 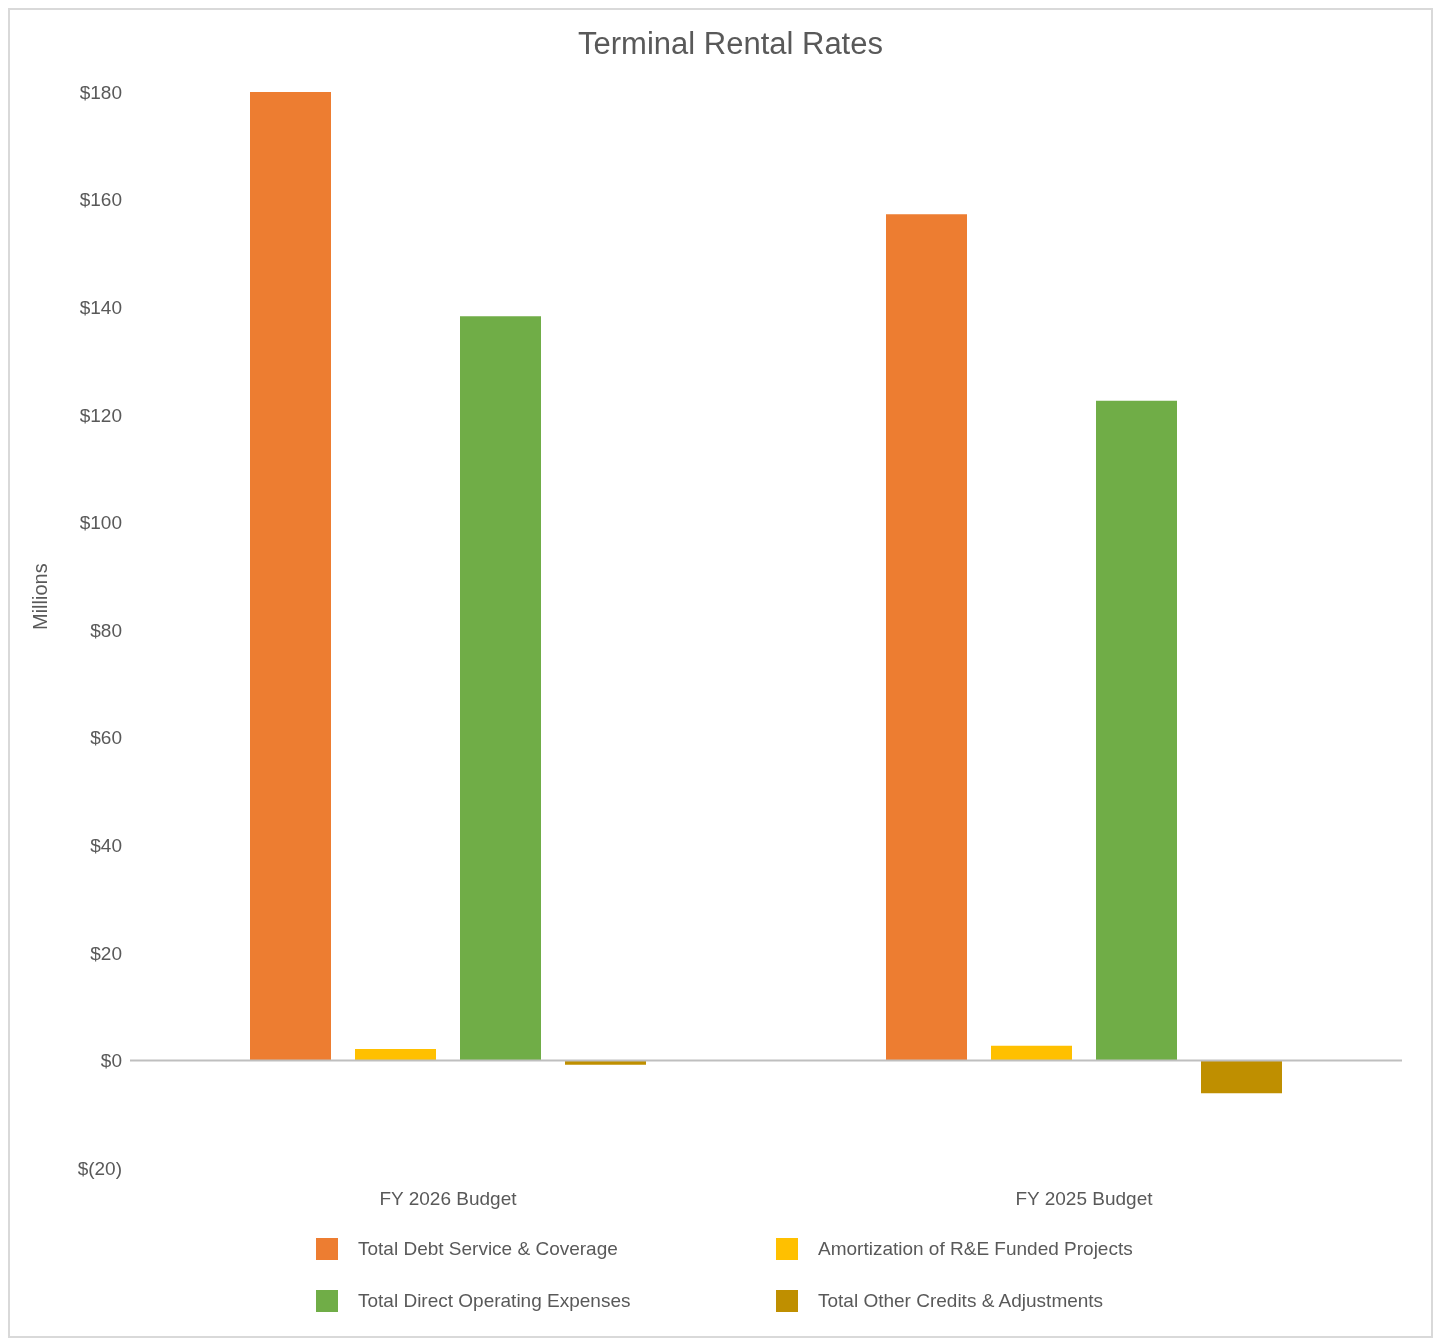 I want to click on legend-label: Total Other Credits & Adjustments, so click(x=961, y=1301).